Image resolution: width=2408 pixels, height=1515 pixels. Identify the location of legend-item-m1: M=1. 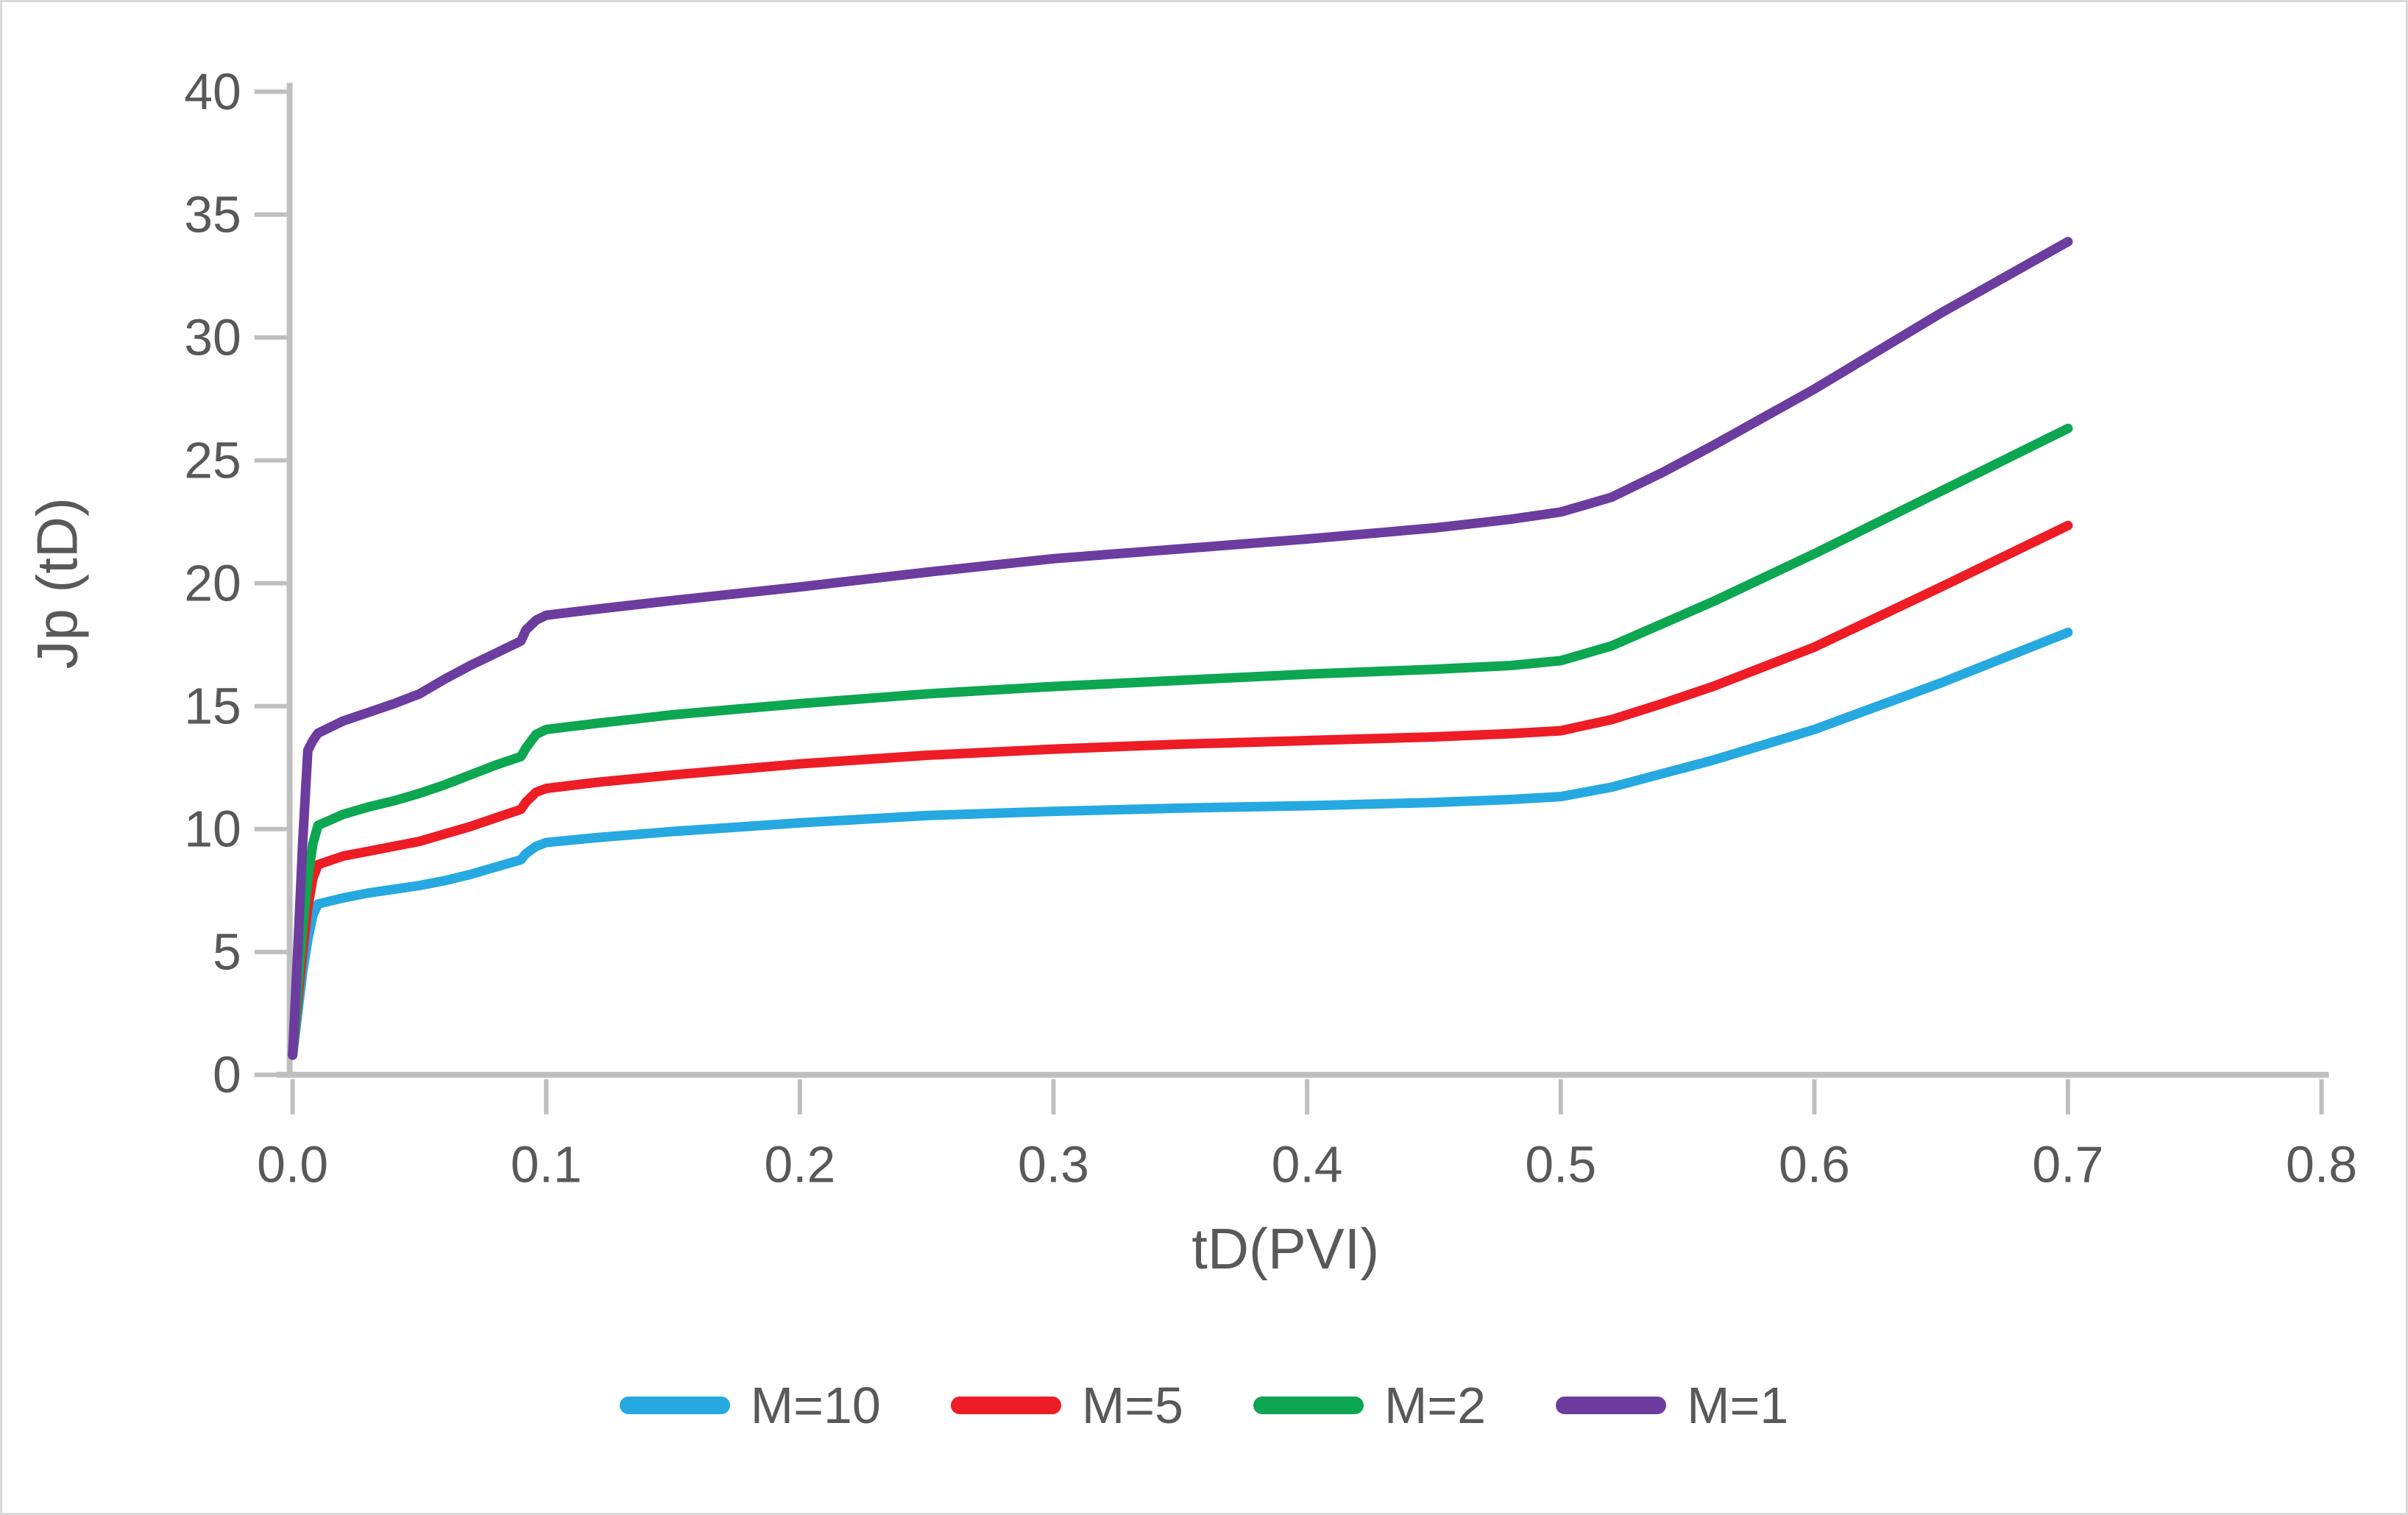
(1672, 1405).